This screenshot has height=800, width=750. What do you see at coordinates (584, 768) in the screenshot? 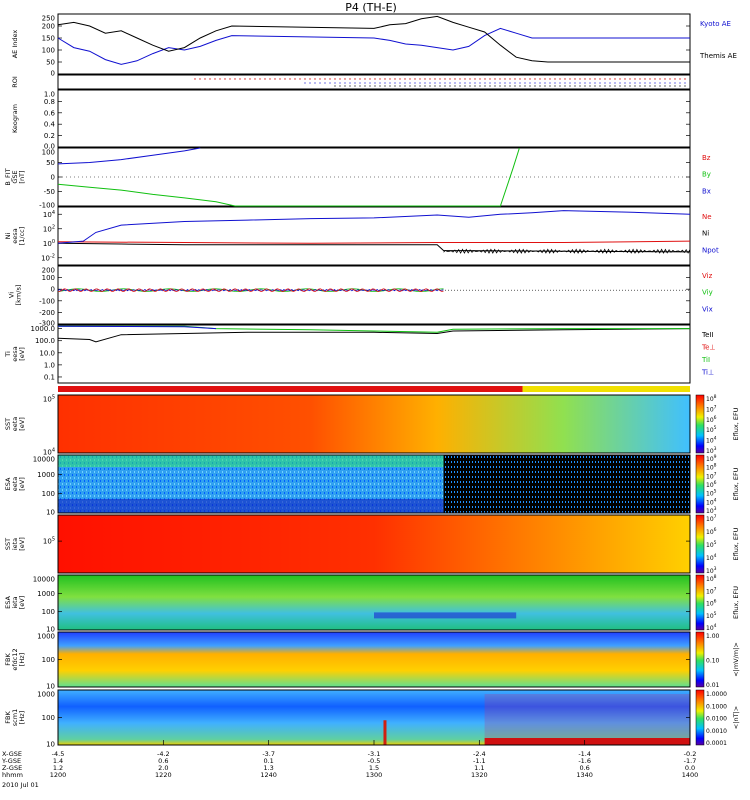
I see `x-tick-label: 0.6` at bounding box center [584, 768].